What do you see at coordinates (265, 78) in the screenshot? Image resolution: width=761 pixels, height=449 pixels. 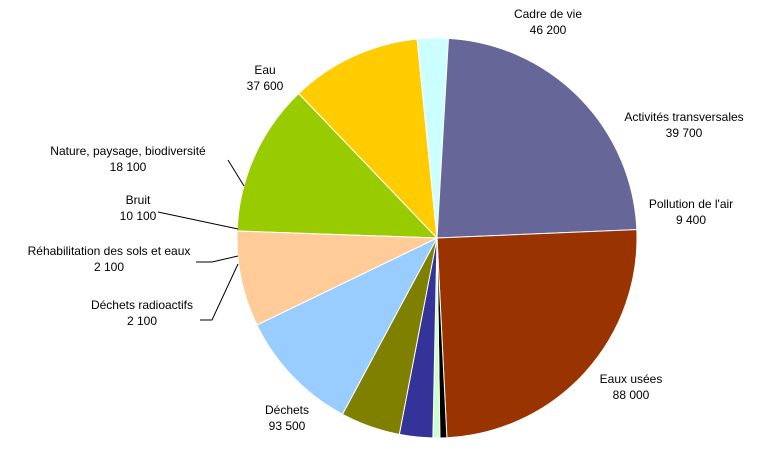 I see `slice-label-10: Eau 37 600` at bounding box center [265, 78].